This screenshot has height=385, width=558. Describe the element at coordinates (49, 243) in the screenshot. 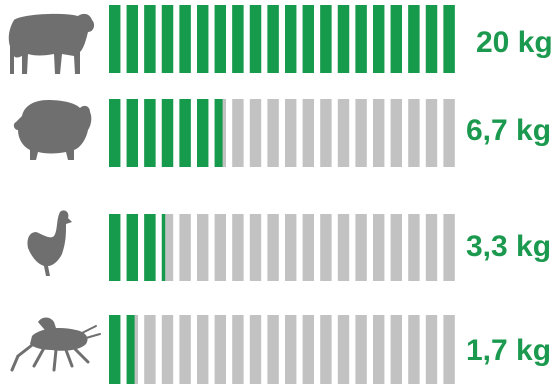

I see `chicken-icon` at that location.